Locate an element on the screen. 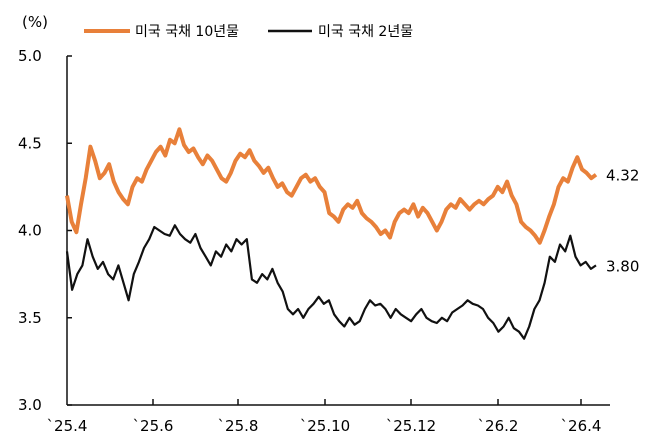  end-label-2y: 3.80 is located at coordinates (622, 266).